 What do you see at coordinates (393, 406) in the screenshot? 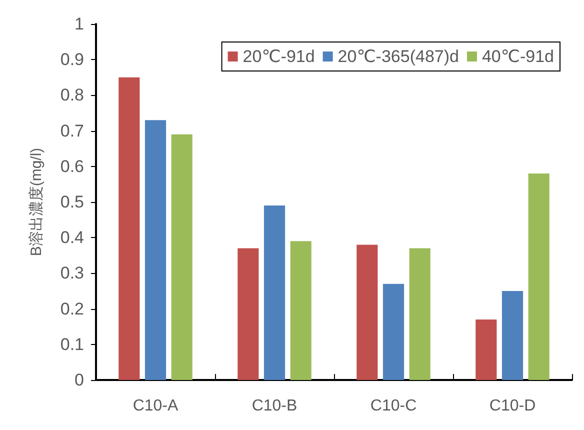
I see `x-tick-label: C10-C` at bounding box center [393, 406].